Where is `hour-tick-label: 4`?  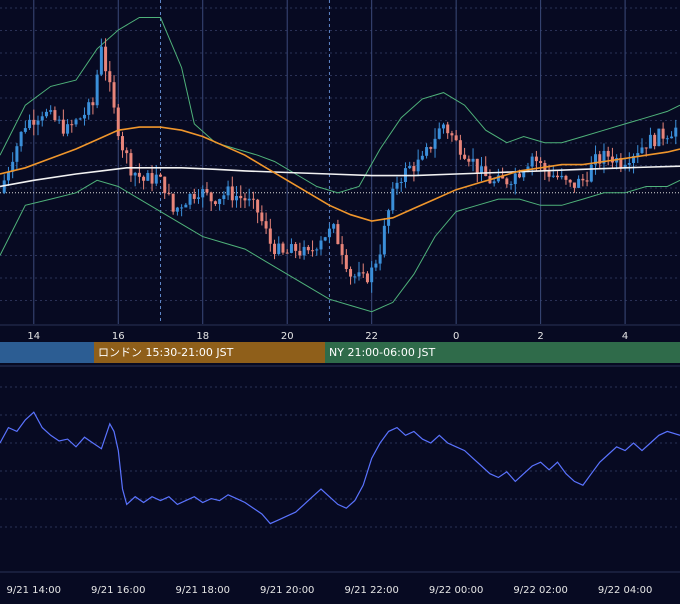 hour-tick-label: 4 is located at coordinates (625, 336).